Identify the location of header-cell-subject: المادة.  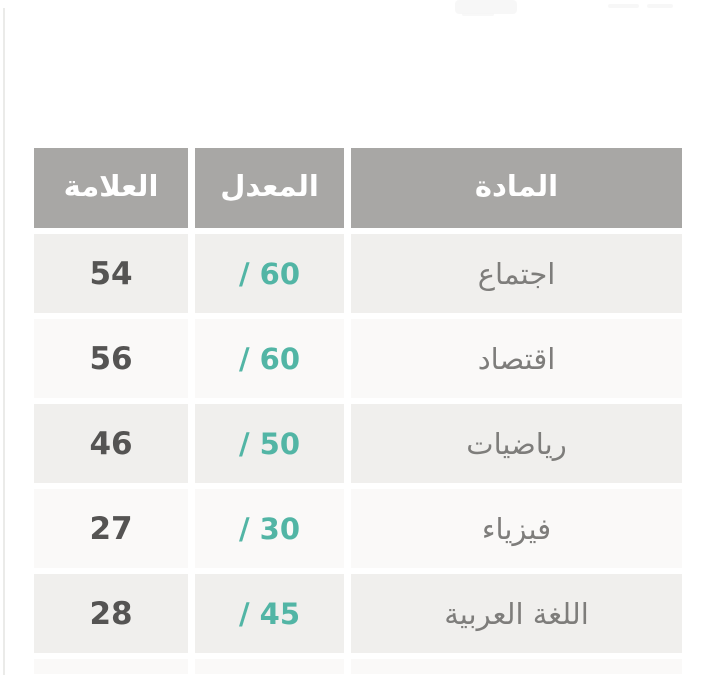
(516, 188).